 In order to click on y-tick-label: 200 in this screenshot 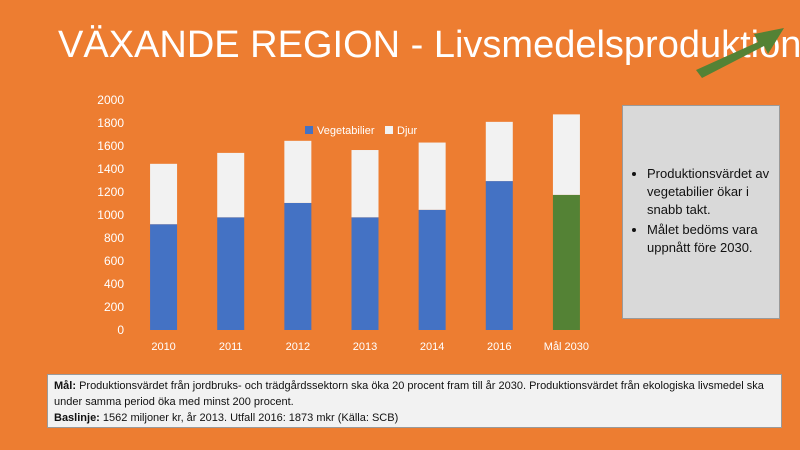, I will do `click(114, 307)`.